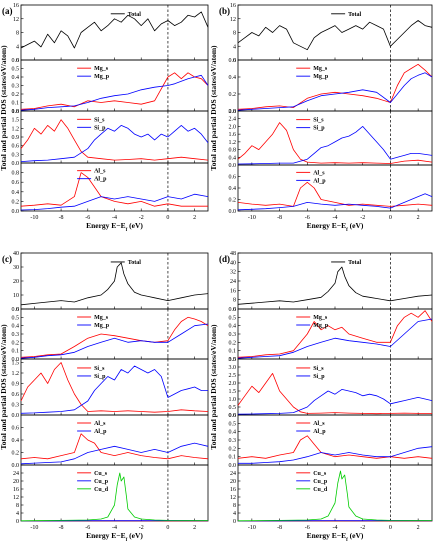  Describe the element at coordinates (16, 268) in the screenshot. I see `y-tick-label: 30` at that location.